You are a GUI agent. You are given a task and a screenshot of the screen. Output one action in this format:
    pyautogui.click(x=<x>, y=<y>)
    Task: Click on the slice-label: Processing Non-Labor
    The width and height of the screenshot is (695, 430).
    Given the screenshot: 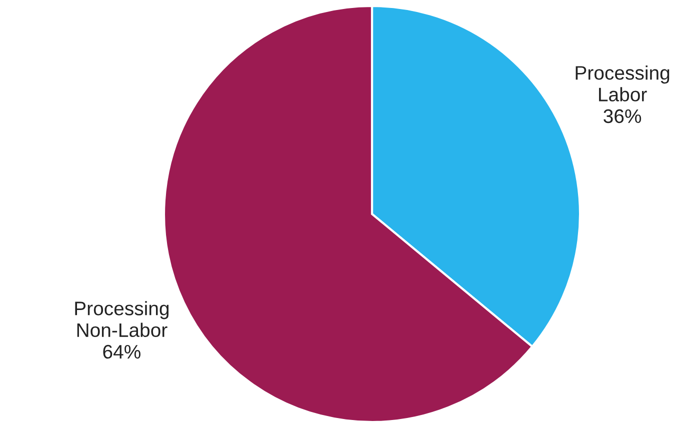 What is the action you would take?
    pyautogui.click(x=122, y=319)
    